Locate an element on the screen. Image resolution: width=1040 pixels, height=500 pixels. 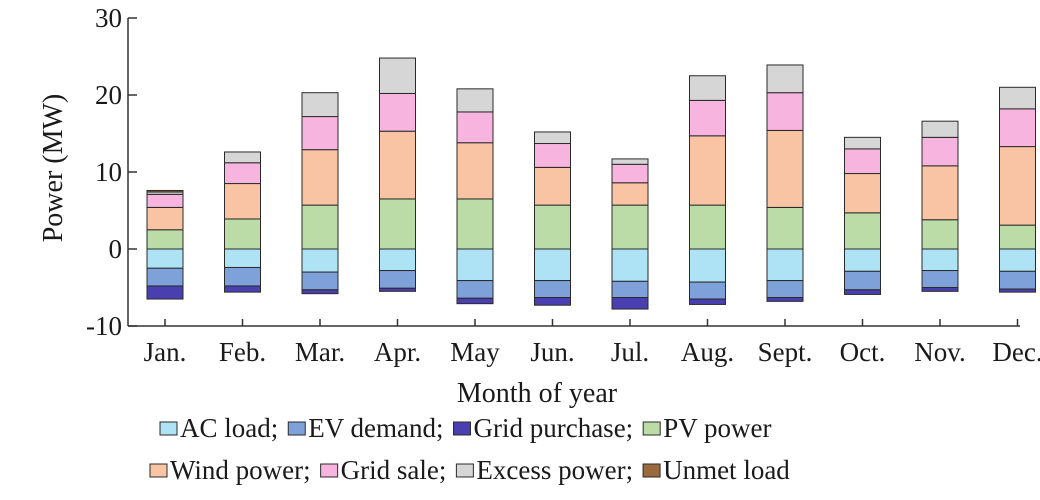
y-tick-label: 20 is located at coordinates (108, 95).